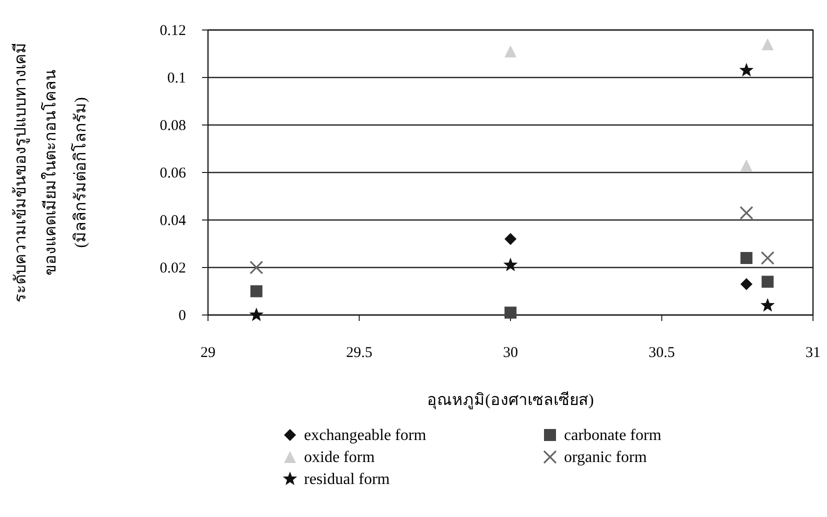  Describe the element at coordinates (340, 457) in the screenshot. I see `legend-label: oxide form` at that location.